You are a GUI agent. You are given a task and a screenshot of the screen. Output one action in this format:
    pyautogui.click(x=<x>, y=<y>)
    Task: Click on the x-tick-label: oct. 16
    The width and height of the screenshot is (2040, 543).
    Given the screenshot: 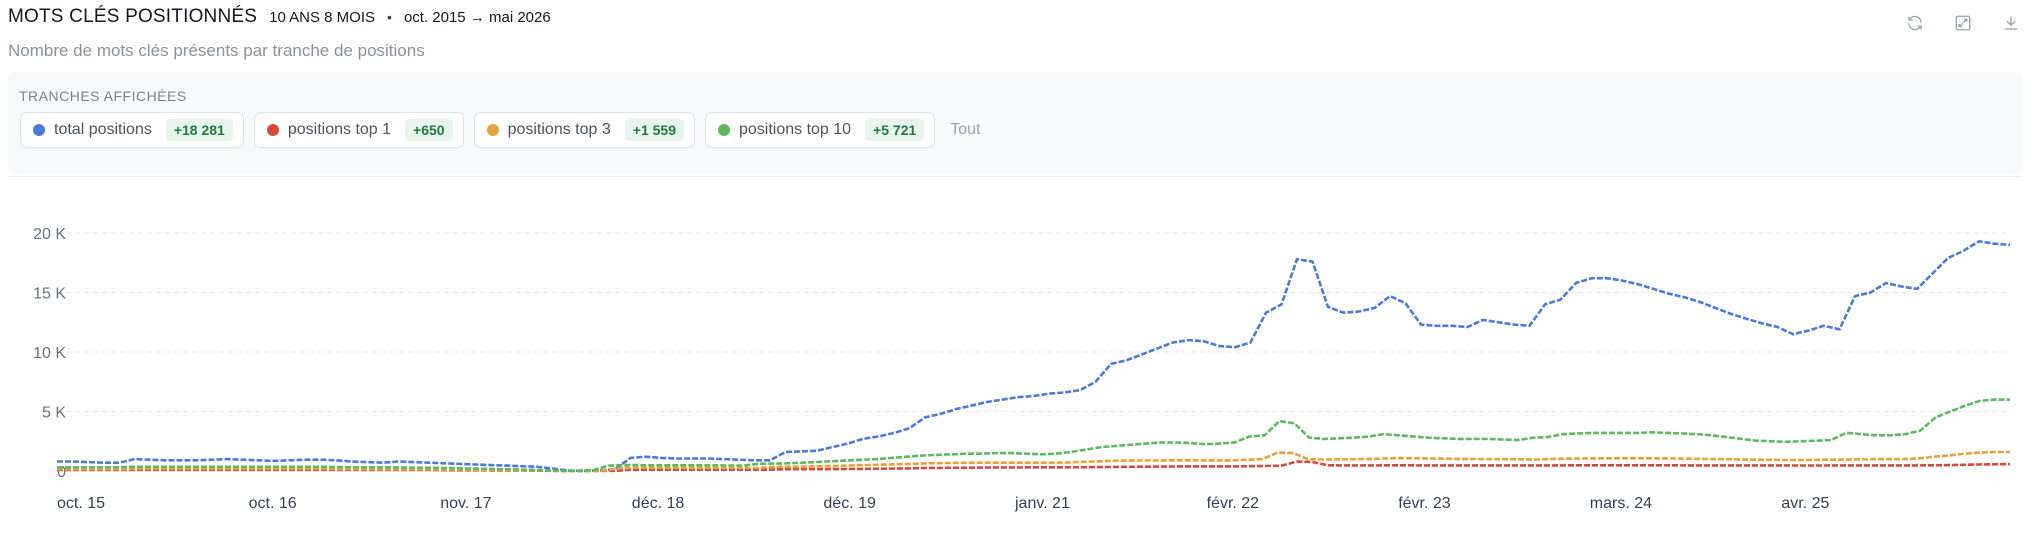 What is the action you would take?
    pyautogui.click(x=273, y=503)
    